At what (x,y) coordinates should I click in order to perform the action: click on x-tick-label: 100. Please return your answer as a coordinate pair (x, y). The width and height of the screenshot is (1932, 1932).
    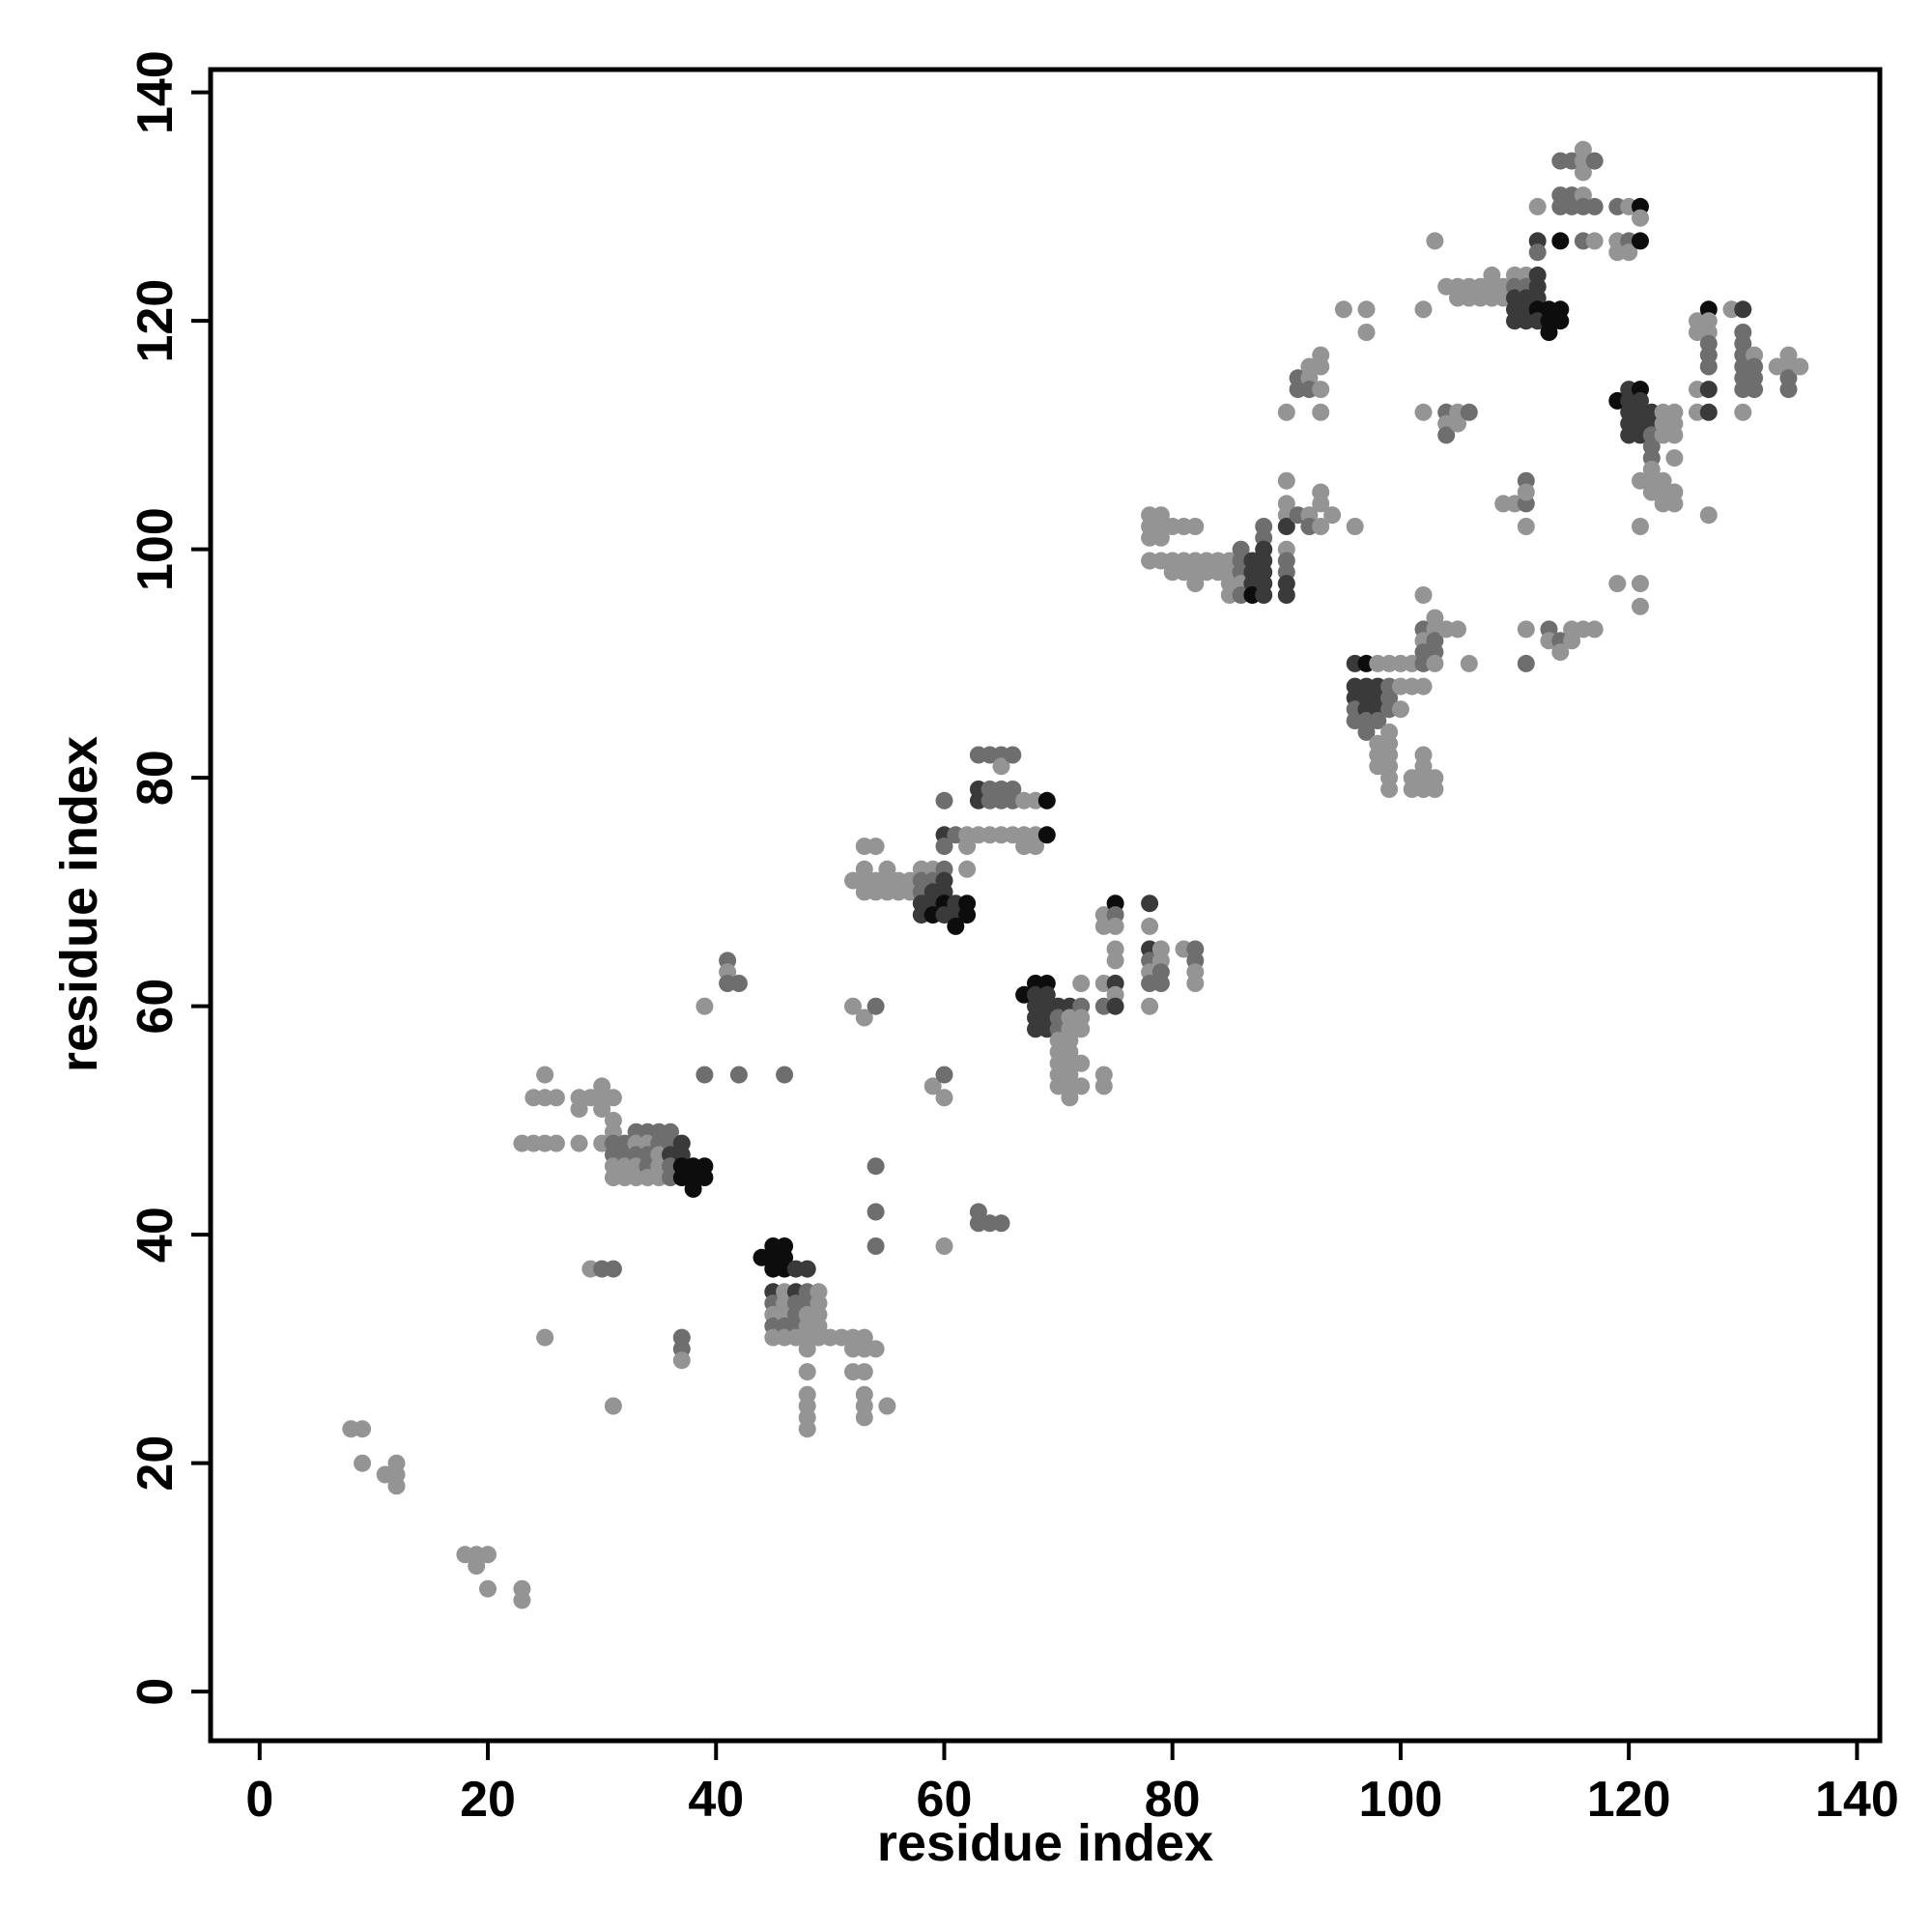
    Looking at the image, I should click on (1401, 1800).